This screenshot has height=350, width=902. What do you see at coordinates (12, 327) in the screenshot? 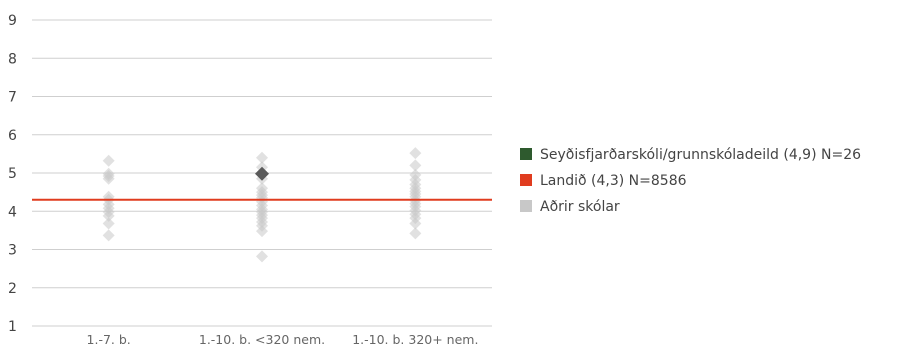
I see `y-tick-label-1: 1` at bounding box center [12, 327].